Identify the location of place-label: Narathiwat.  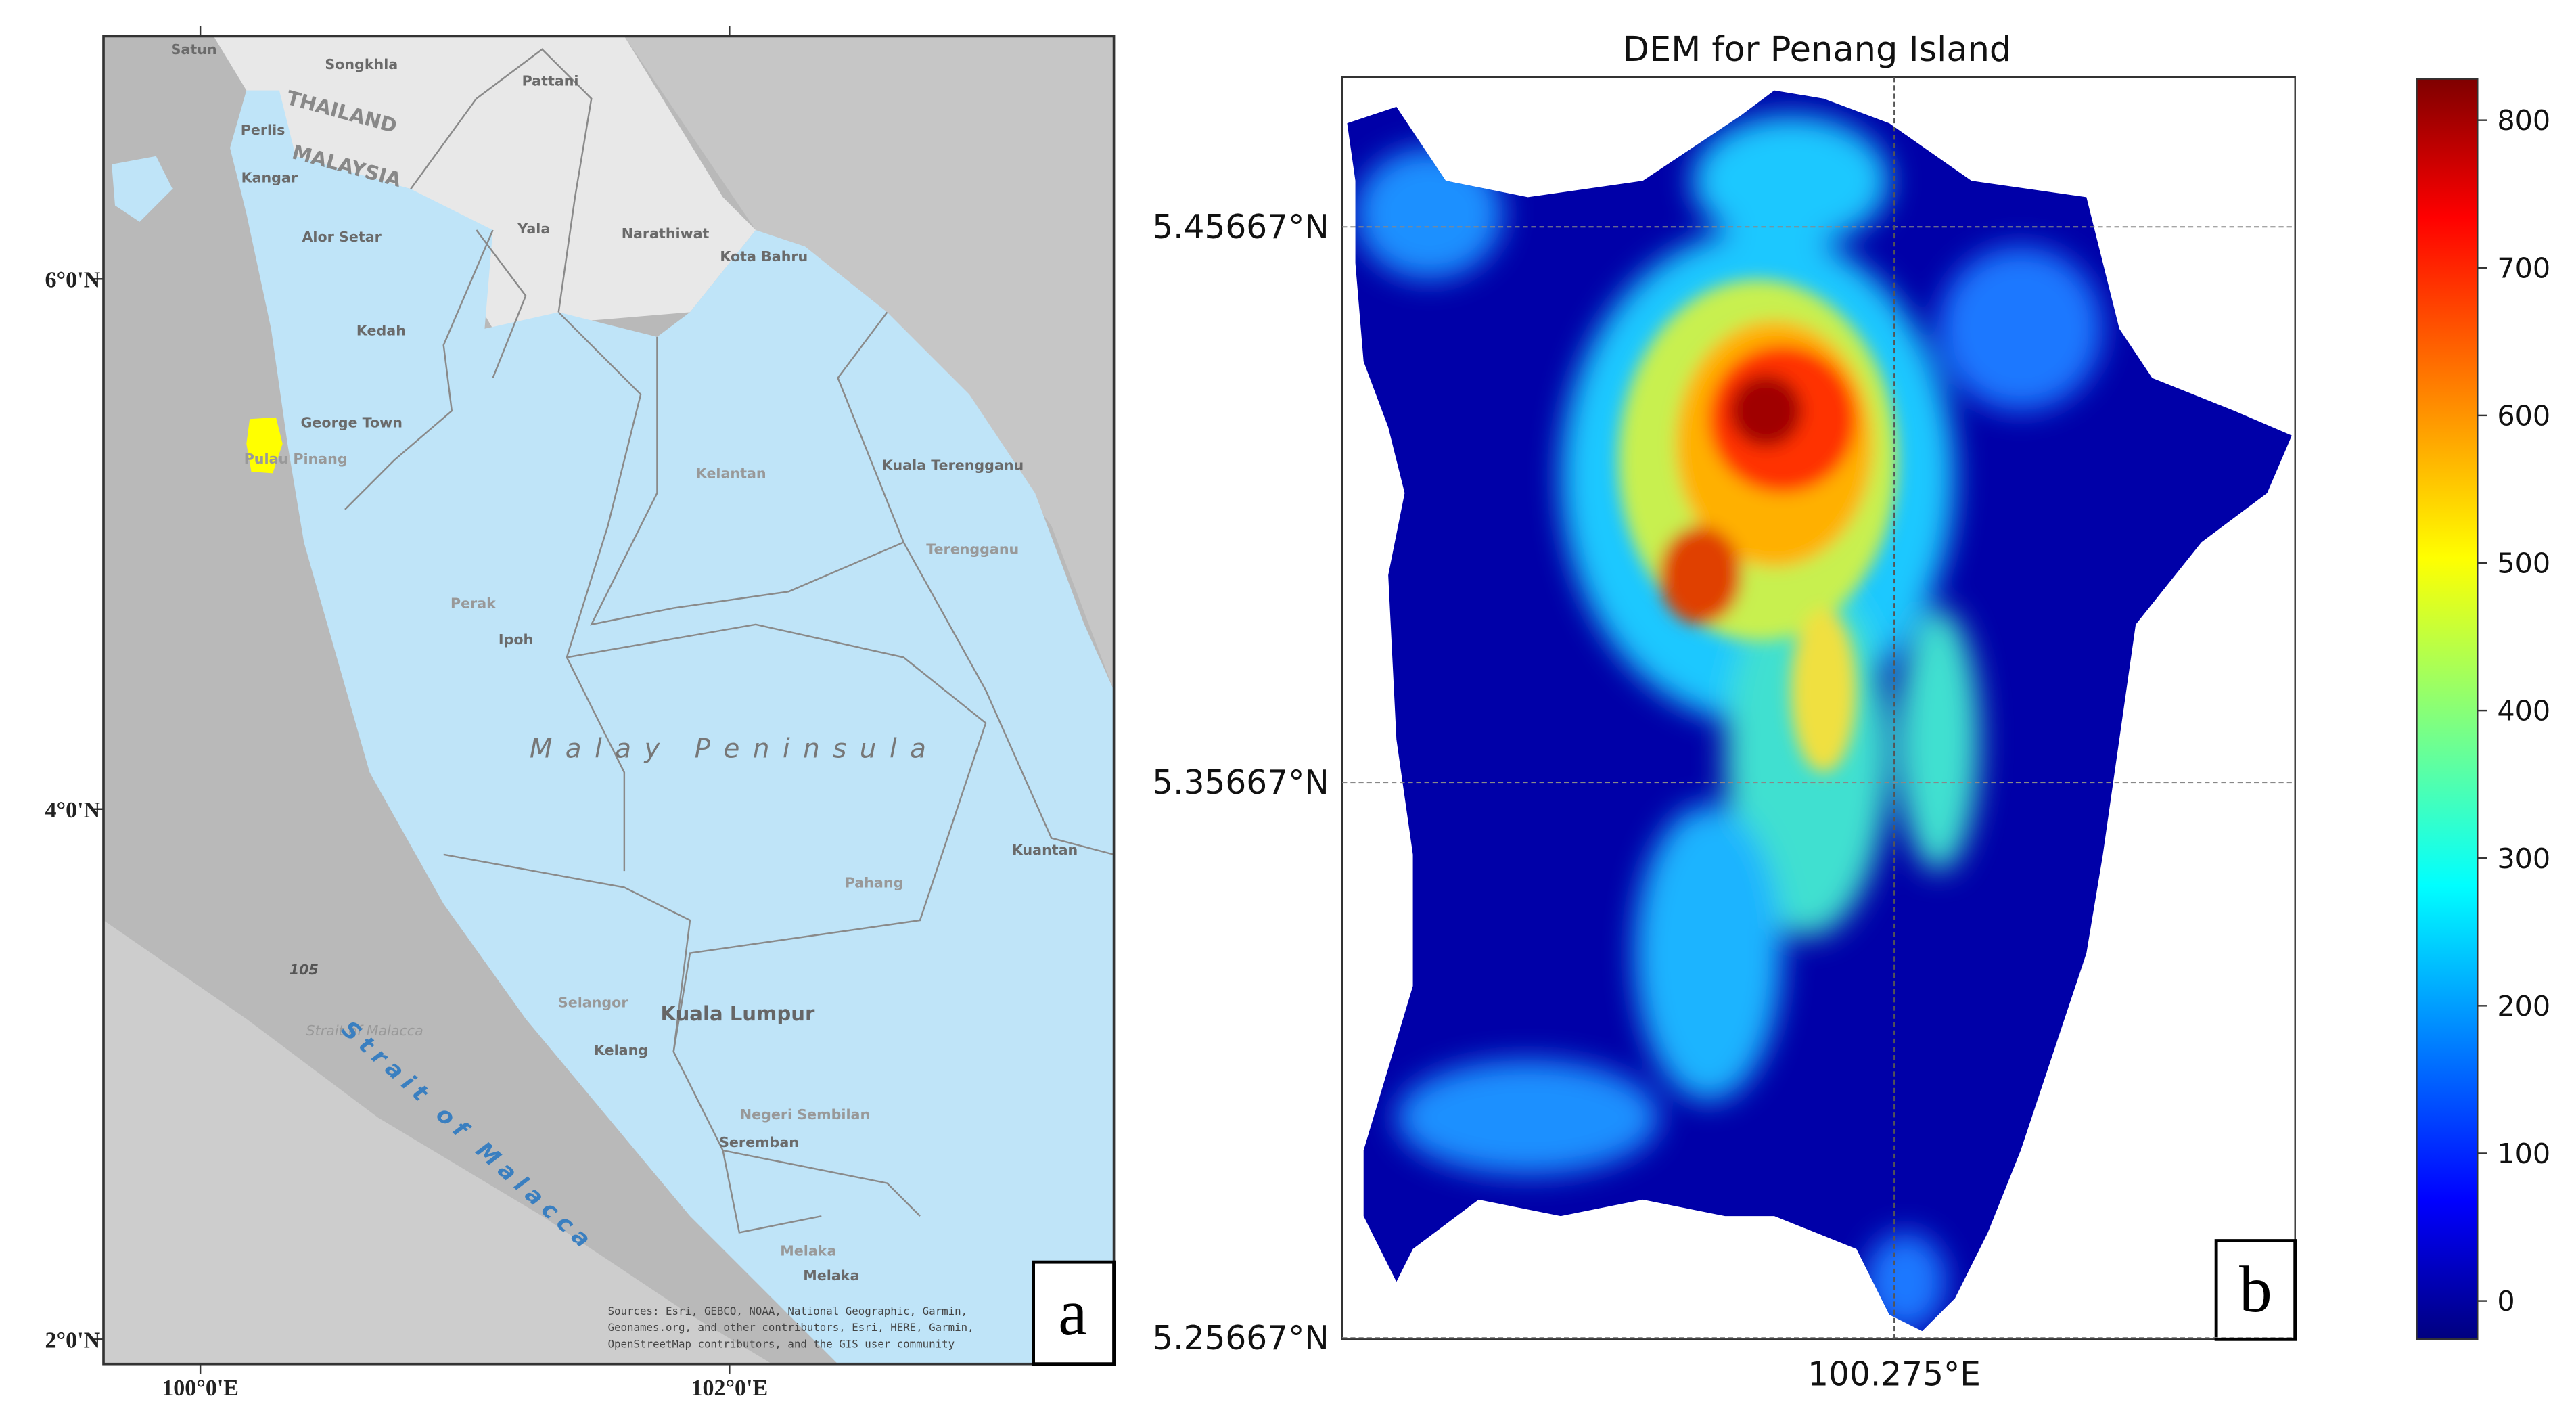
(666, 233).